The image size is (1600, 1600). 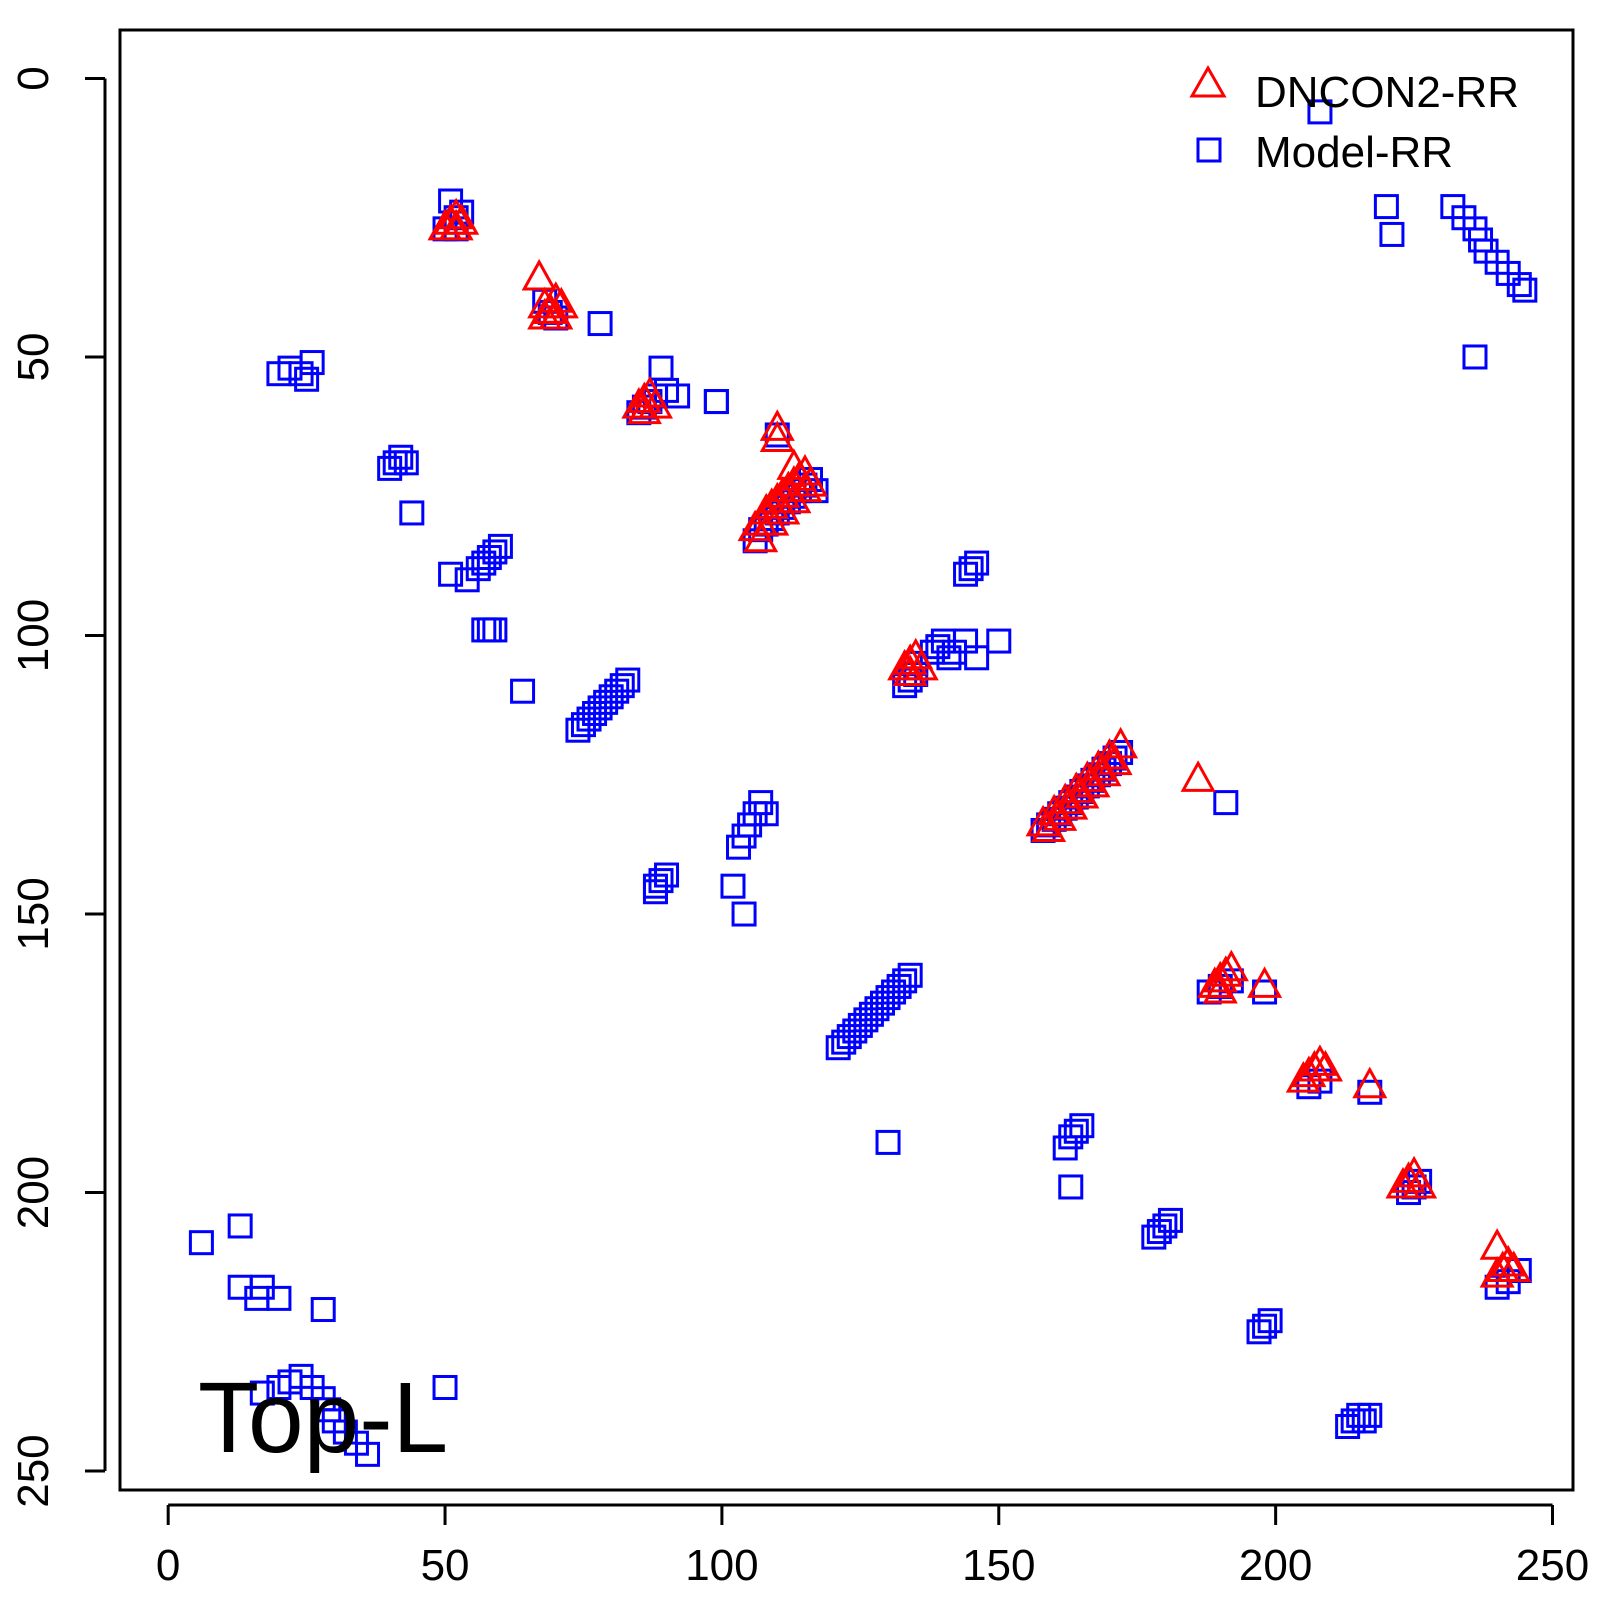 What do you see at coordinates (1209, 150) in the screenshot?
I see `legend-square-marker` at bounding box center [1209, 150].